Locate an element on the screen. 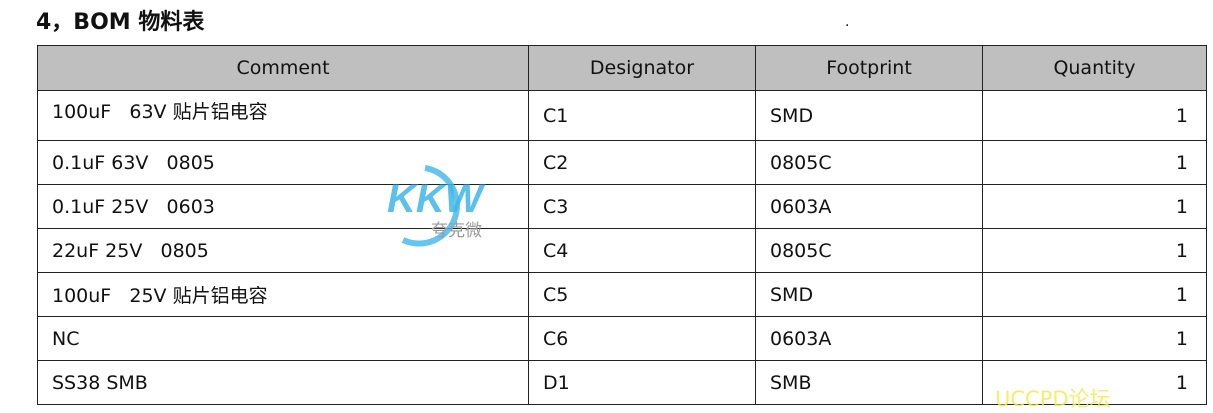 The width and height of the screenshot is (1213, 413). table-header: Comment Designator Footprint Quantity is located at coordinates (622, 68).